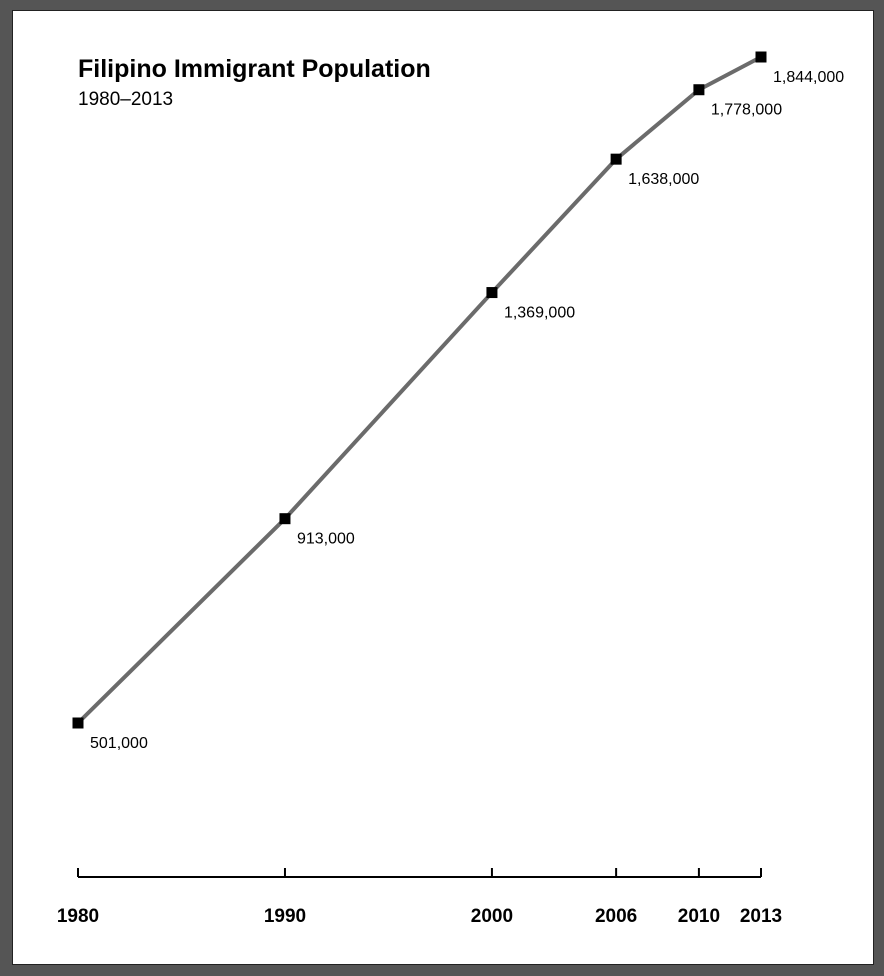 The width and height of the screenshot is (884, 976). Describe the element at coordinates (761, 916) in the screenshot. I see `x-tick-label: 2013` at that location.